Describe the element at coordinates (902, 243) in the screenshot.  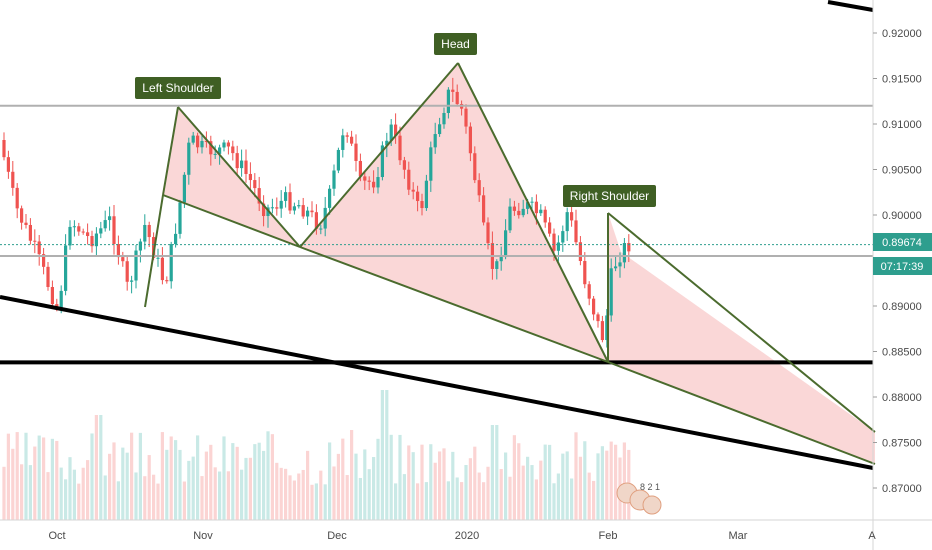
I see `current-price-label: 0.89674` at that location.